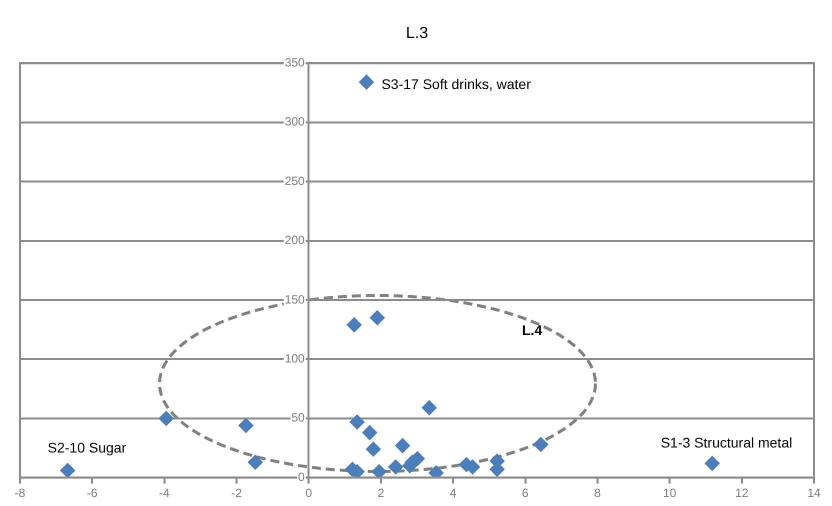 The height and width of the screenshot is (506, 832). I want to click on y-tick-label: 350, so click(295, 63).